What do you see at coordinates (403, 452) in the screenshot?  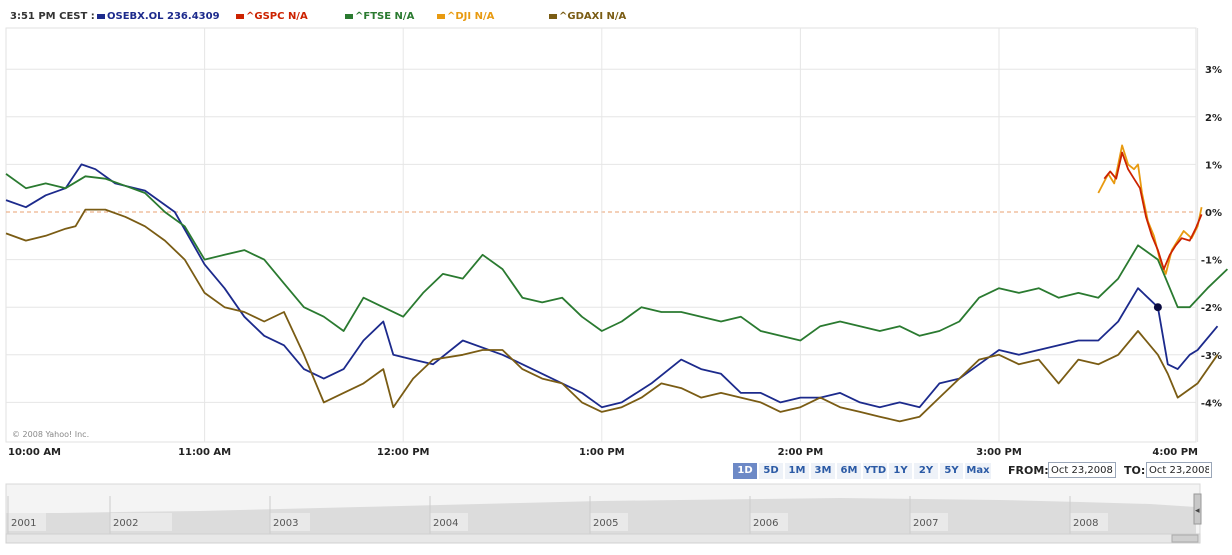 I see `x-tick-label-2: 12:00 PM` at bounding box center [403, 452].